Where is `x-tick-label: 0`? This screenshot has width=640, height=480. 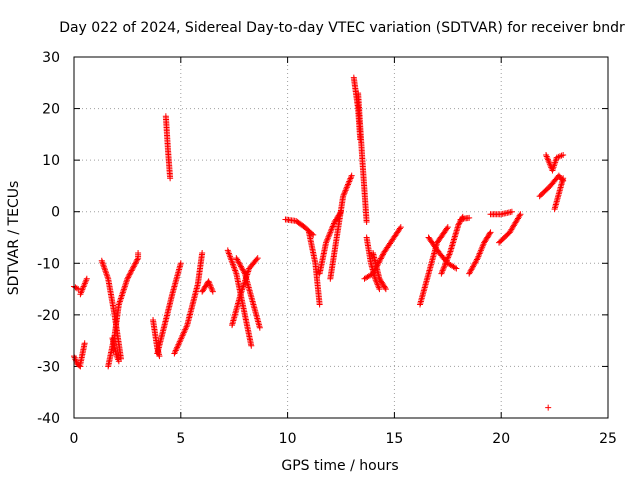
x-tick-label: 0 is located at coordinates (74, 439).